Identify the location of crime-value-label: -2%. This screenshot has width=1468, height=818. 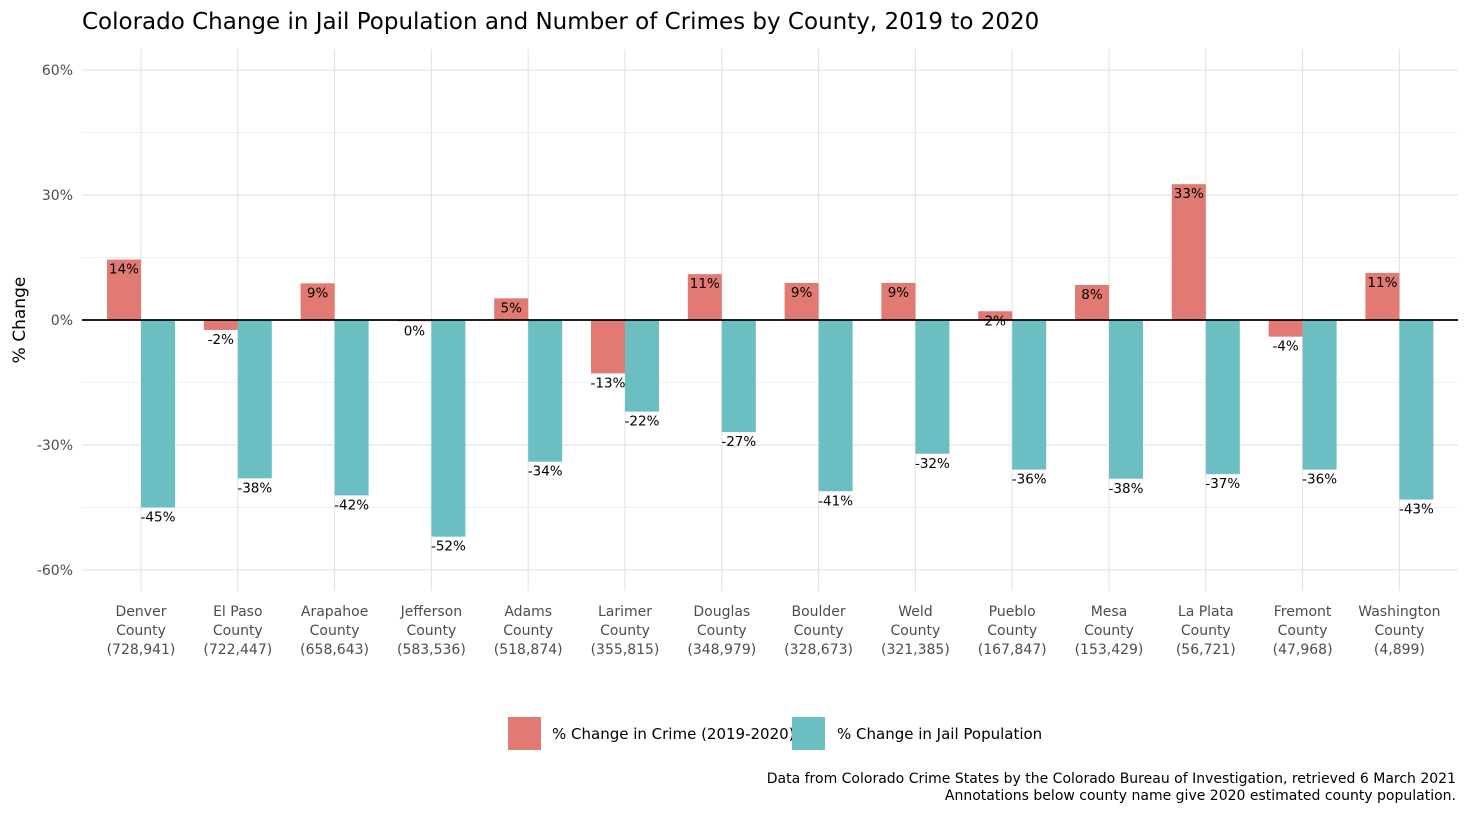
(221, 340).